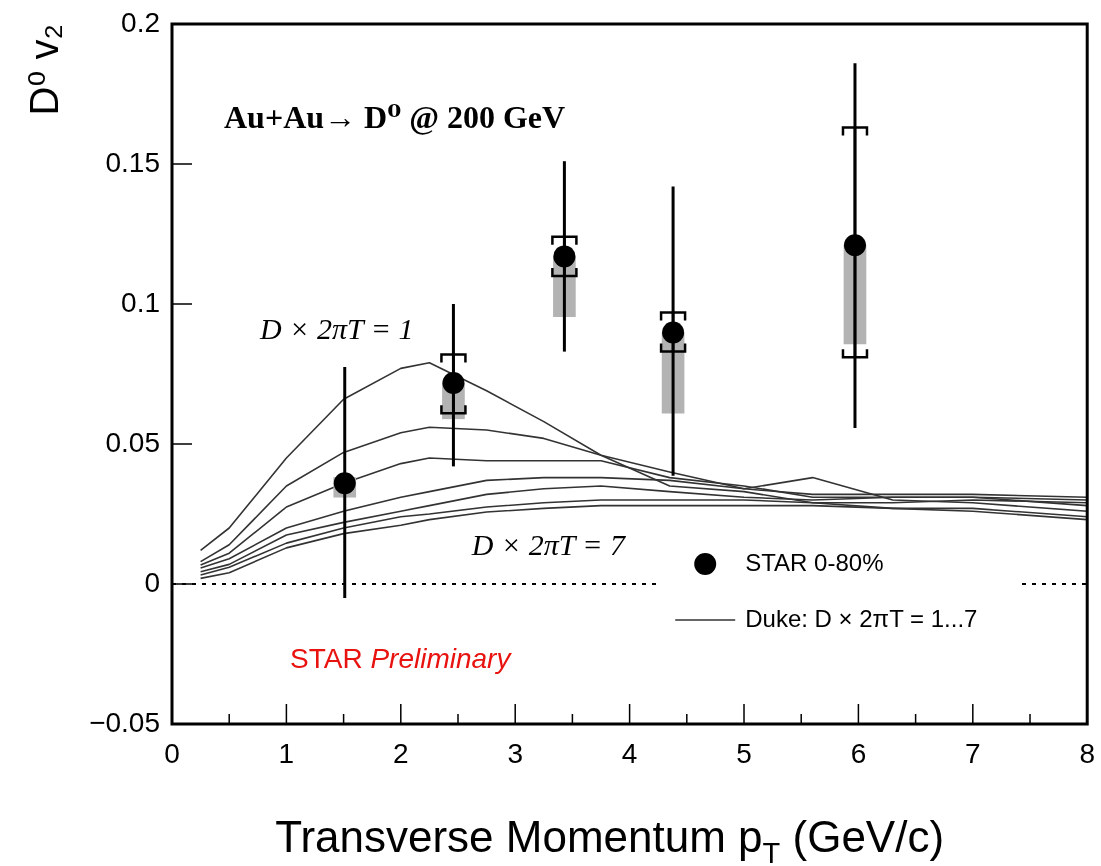  I want to click on y-tick-label: 0, so click(152, 582).